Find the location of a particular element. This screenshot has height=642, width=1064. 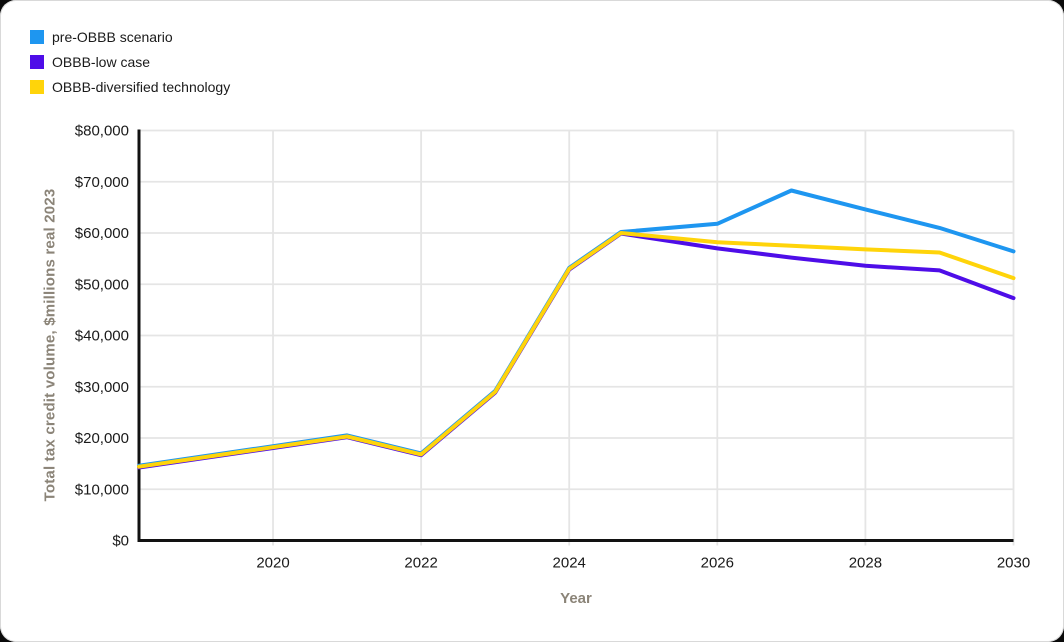

x-tick-label: 2024 is located at coordinates (569, 563).